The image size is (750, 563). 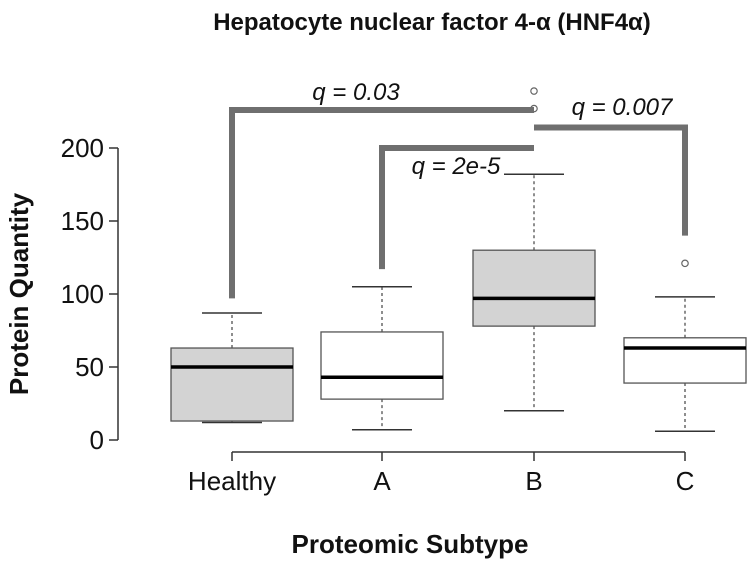 What do you see at coordinates (19, 293) in the screenshot?
I see `y-axis-label: Protein Quantity` at bounding box center [19, 293].